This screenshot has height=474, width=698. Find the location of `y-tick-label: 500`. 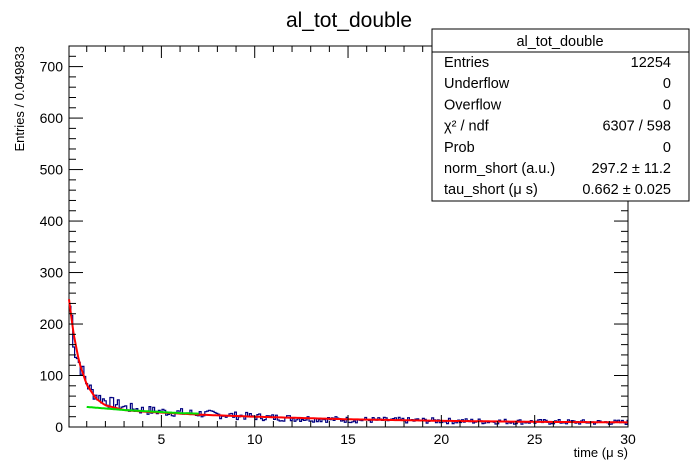

y-tick-label: 500 is located at coordinates (52, 170).